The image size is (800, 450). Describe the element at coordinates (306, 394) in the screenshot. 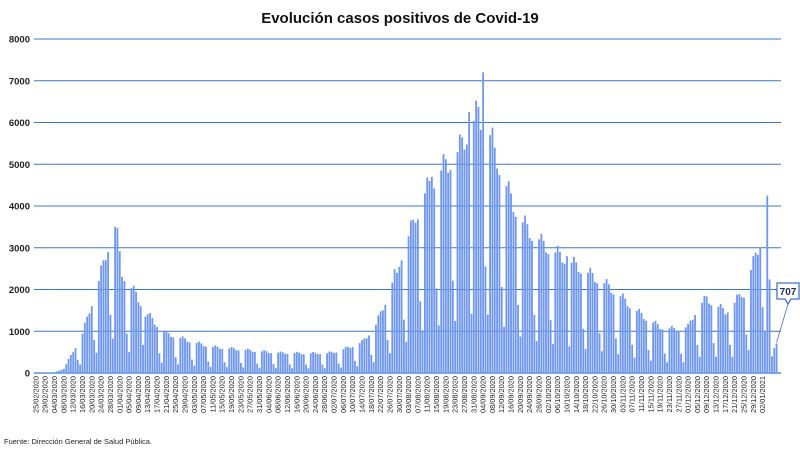

I see `x-tick-label: 20/06/2020` at that location.